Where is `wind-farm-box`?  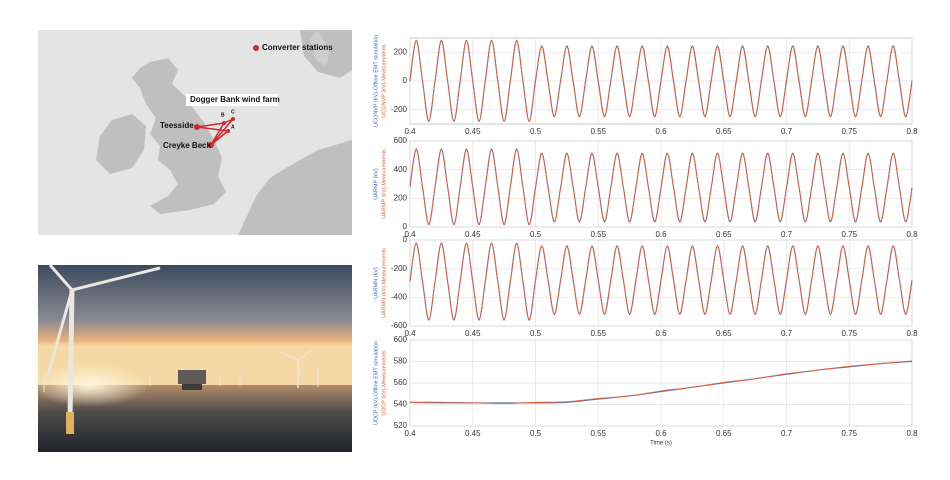
wind-farm-box is located at coordinates (232, 100).